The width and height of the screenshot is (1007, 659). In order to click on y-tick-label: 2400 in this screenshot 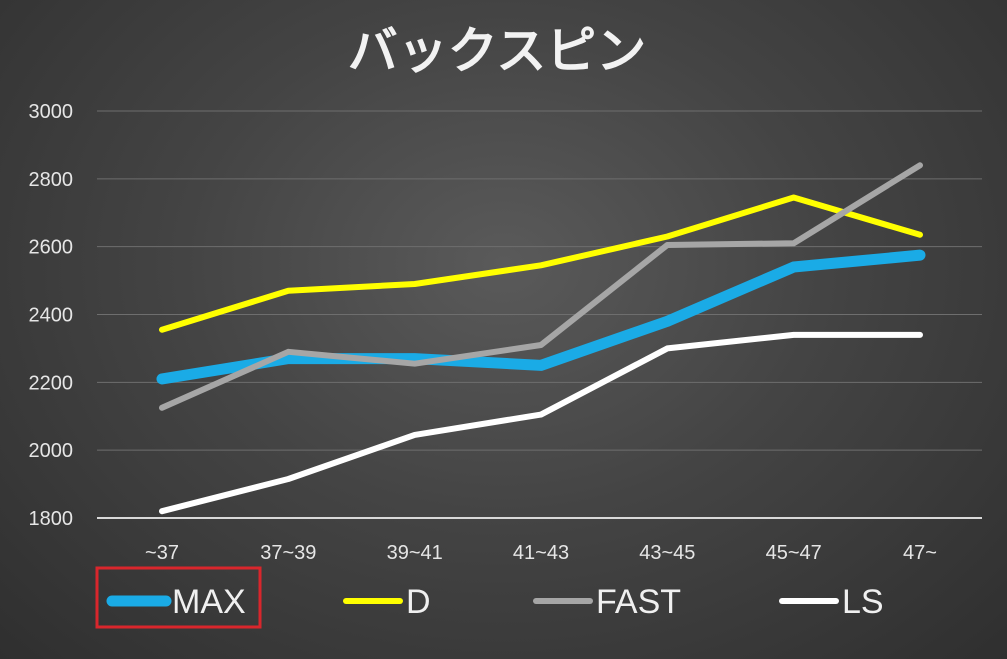, I will do `click(51, 316)`.